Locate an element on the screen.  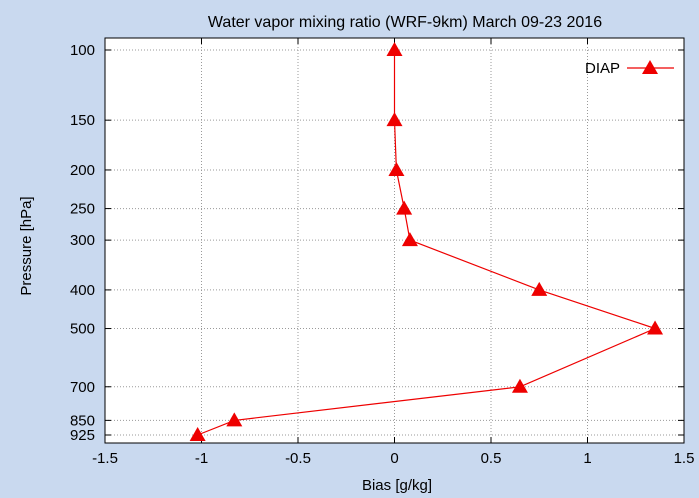
legend-label: DIAP is located at coordinates (602, 68).